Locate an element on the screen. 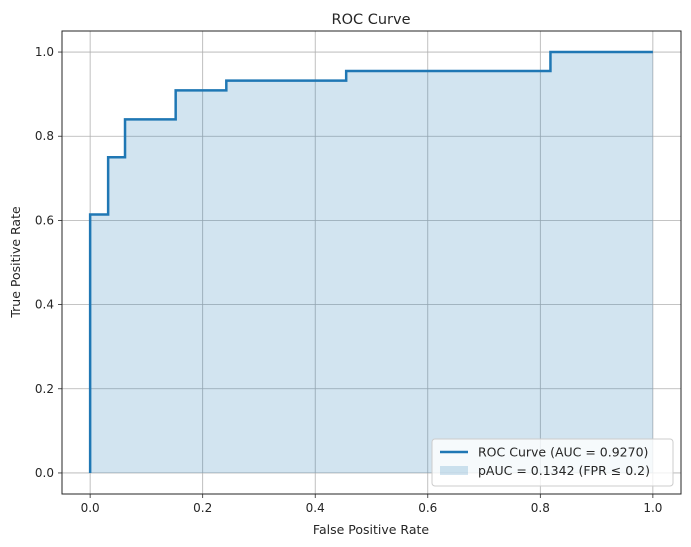  y-tick-label: 0.6 is located at coordinates (44, 220).